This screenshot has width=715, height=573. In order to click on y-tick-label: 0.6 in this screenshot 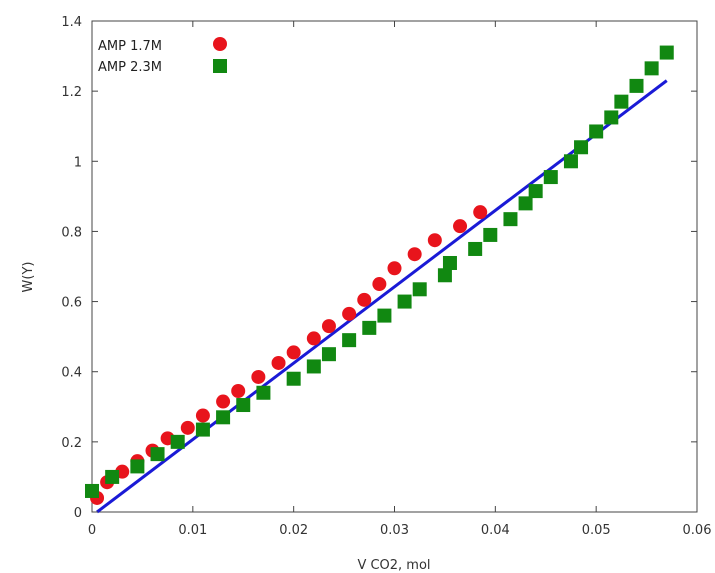, I will do `click(71, 303)`.